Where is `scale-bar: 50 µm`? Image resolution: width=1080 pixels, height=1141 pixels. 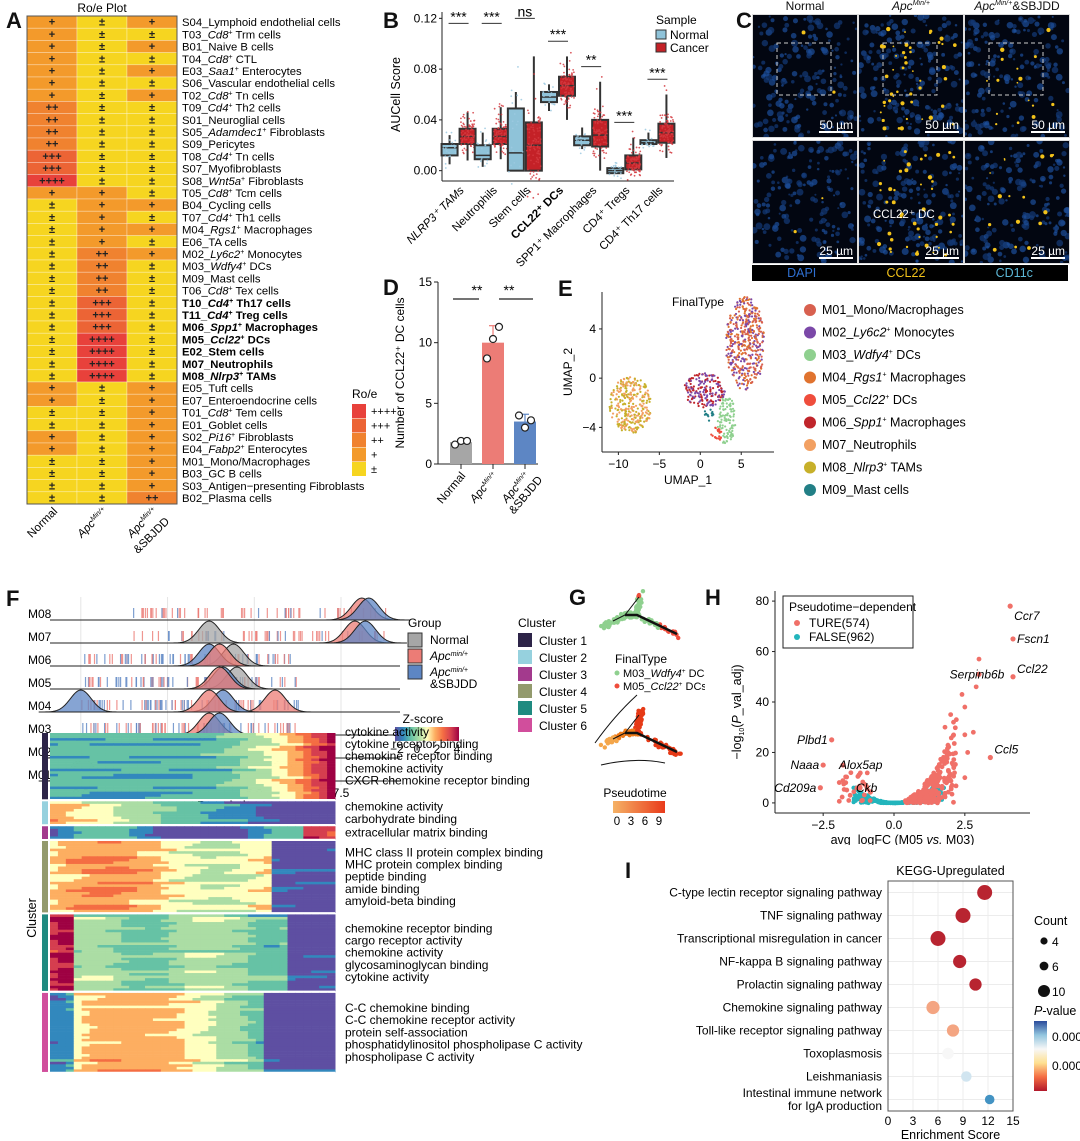
scale-bar: 50 µm is located at coordinates (836, 125).